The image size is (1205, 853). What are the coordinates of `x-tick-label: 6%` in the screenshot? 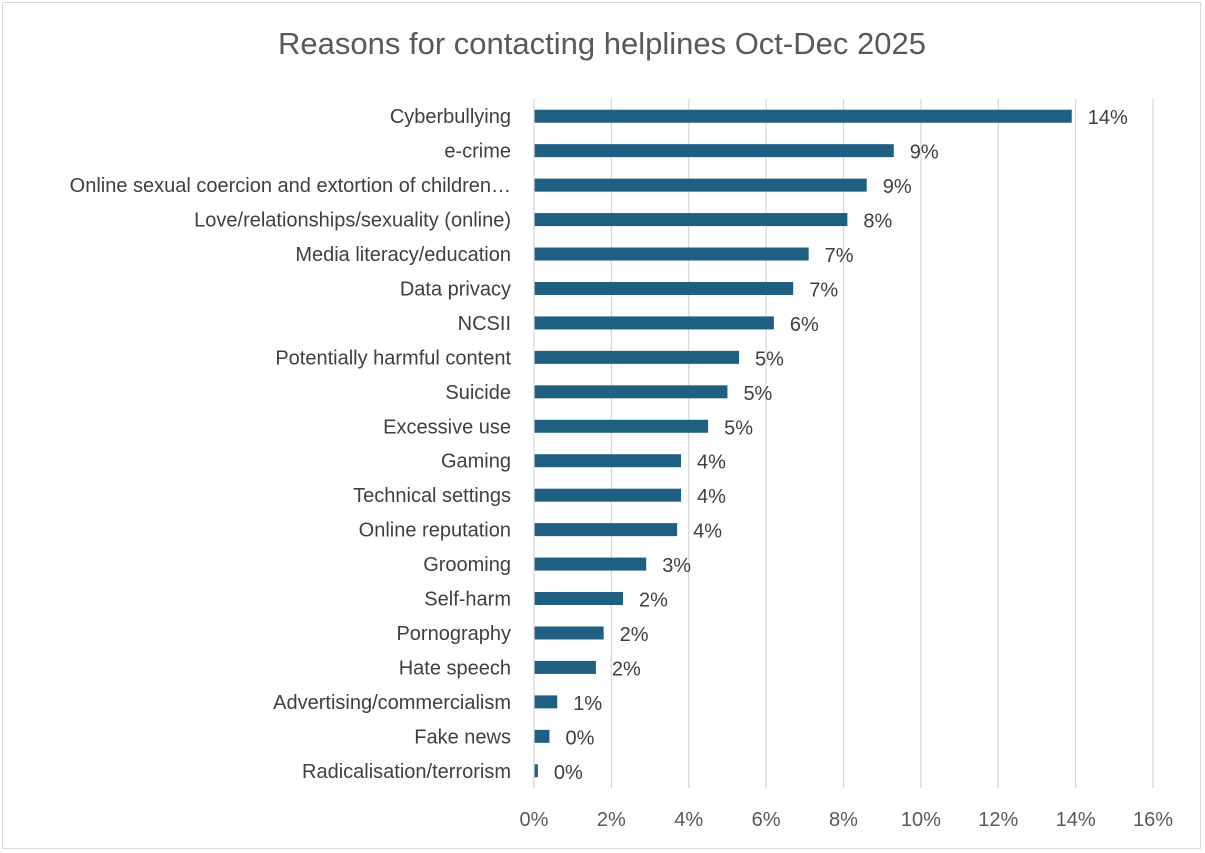 It's located at (766, 820).